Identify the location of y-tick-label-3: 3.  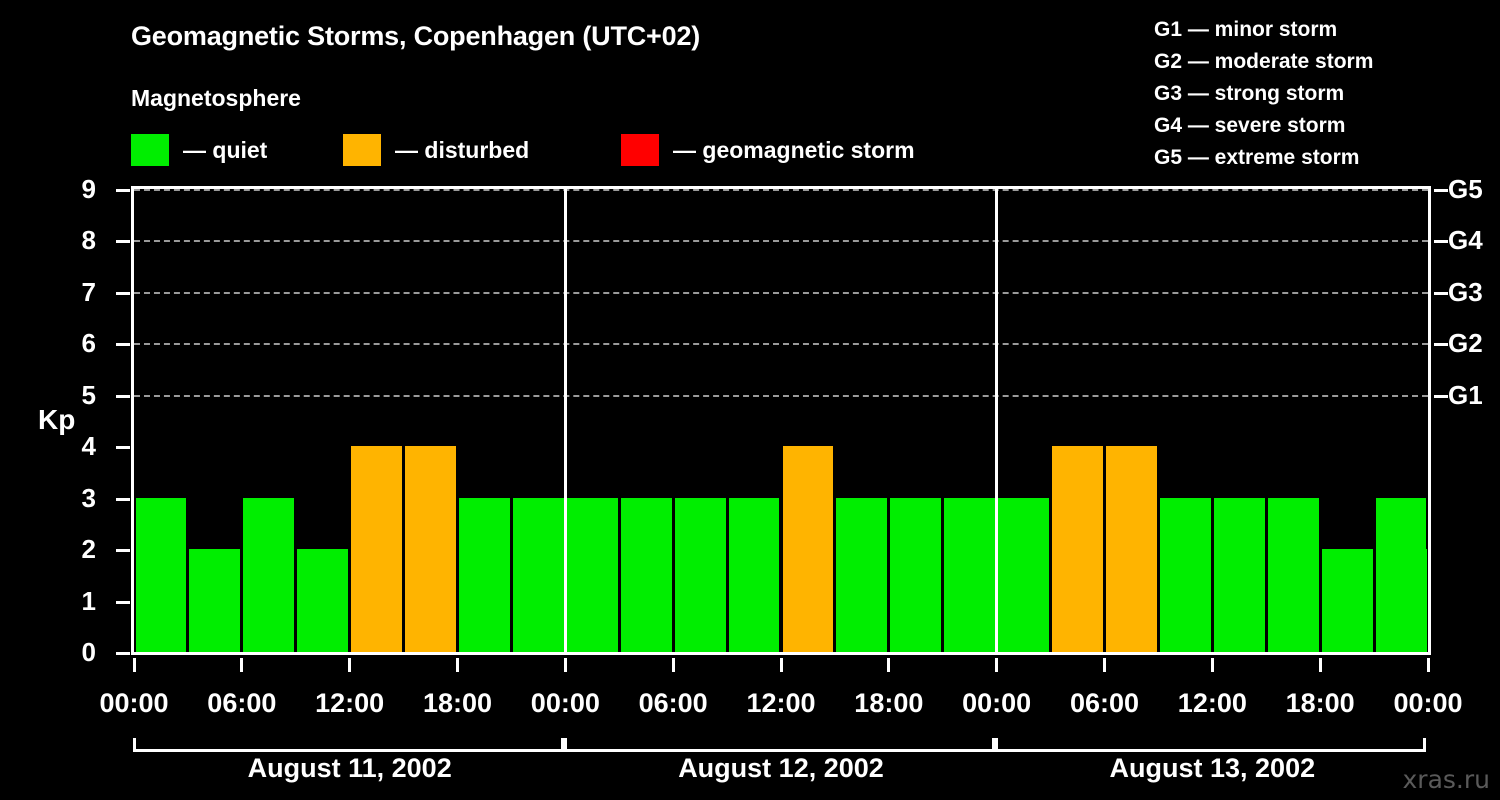
(88, 497).